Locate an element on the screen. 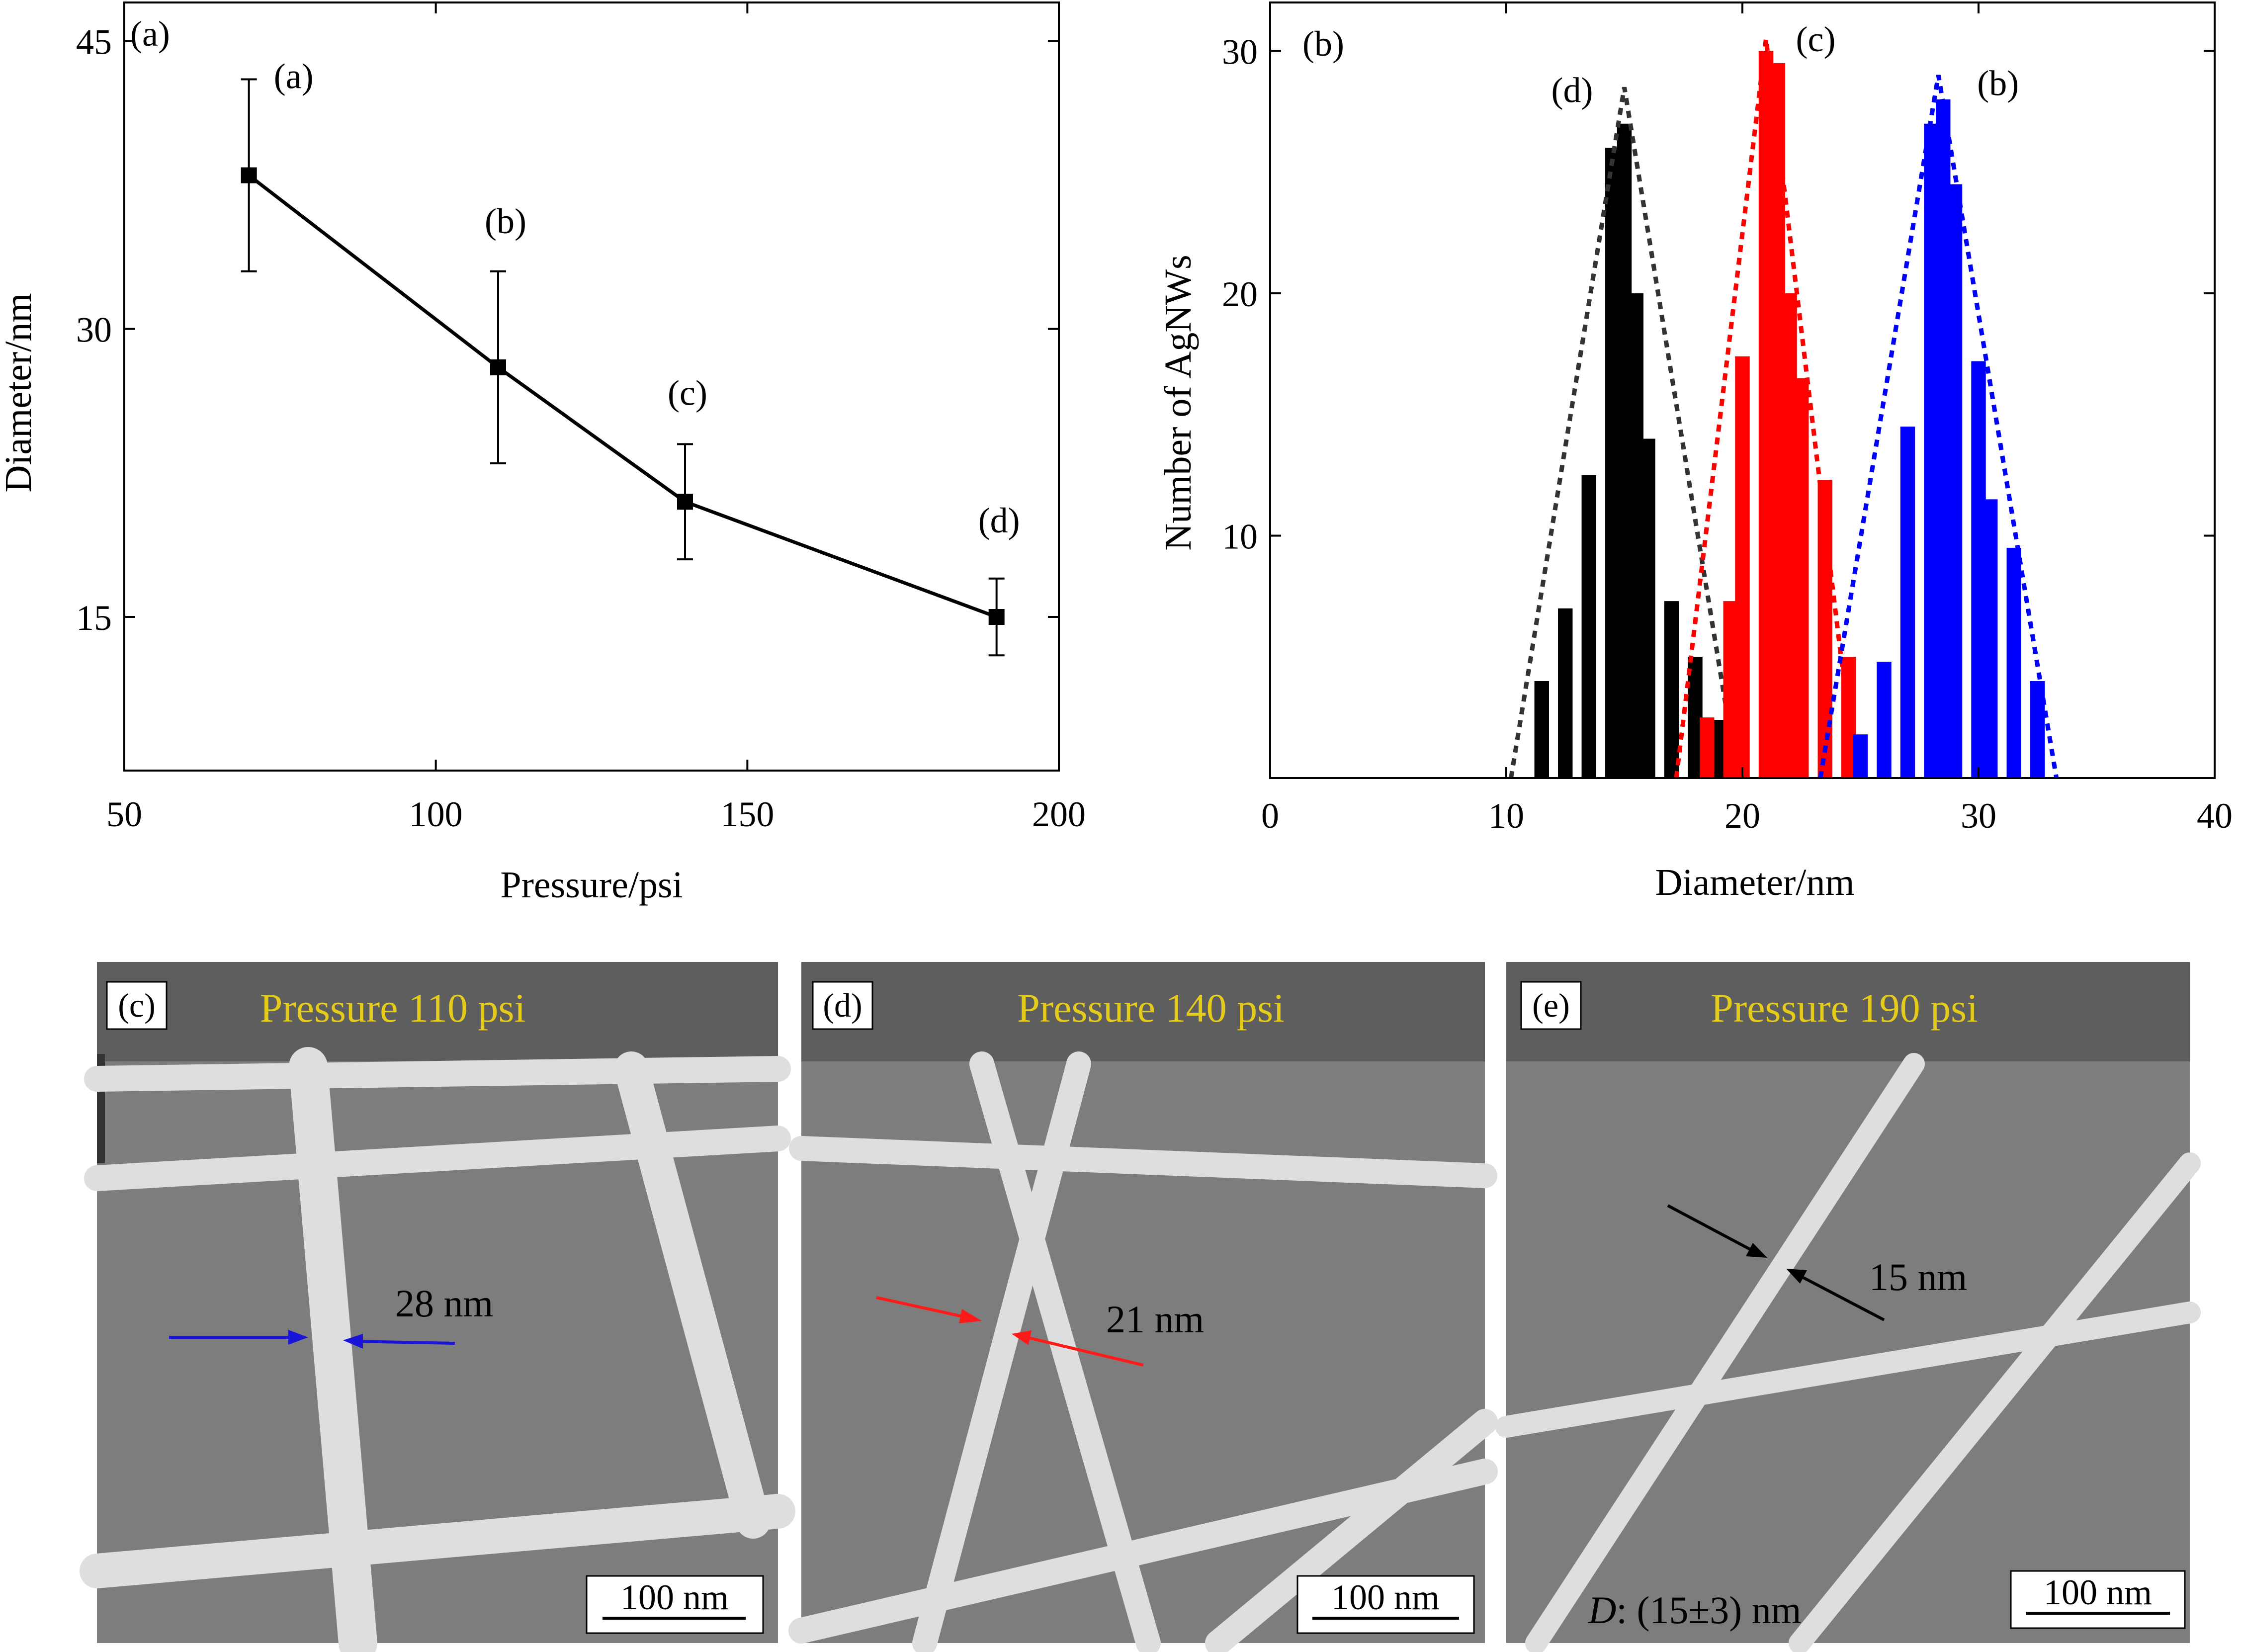 Image resolution: width=2241 pixels, height=1652 pixels. sem-c-header is located at coordinates (437, 1012).